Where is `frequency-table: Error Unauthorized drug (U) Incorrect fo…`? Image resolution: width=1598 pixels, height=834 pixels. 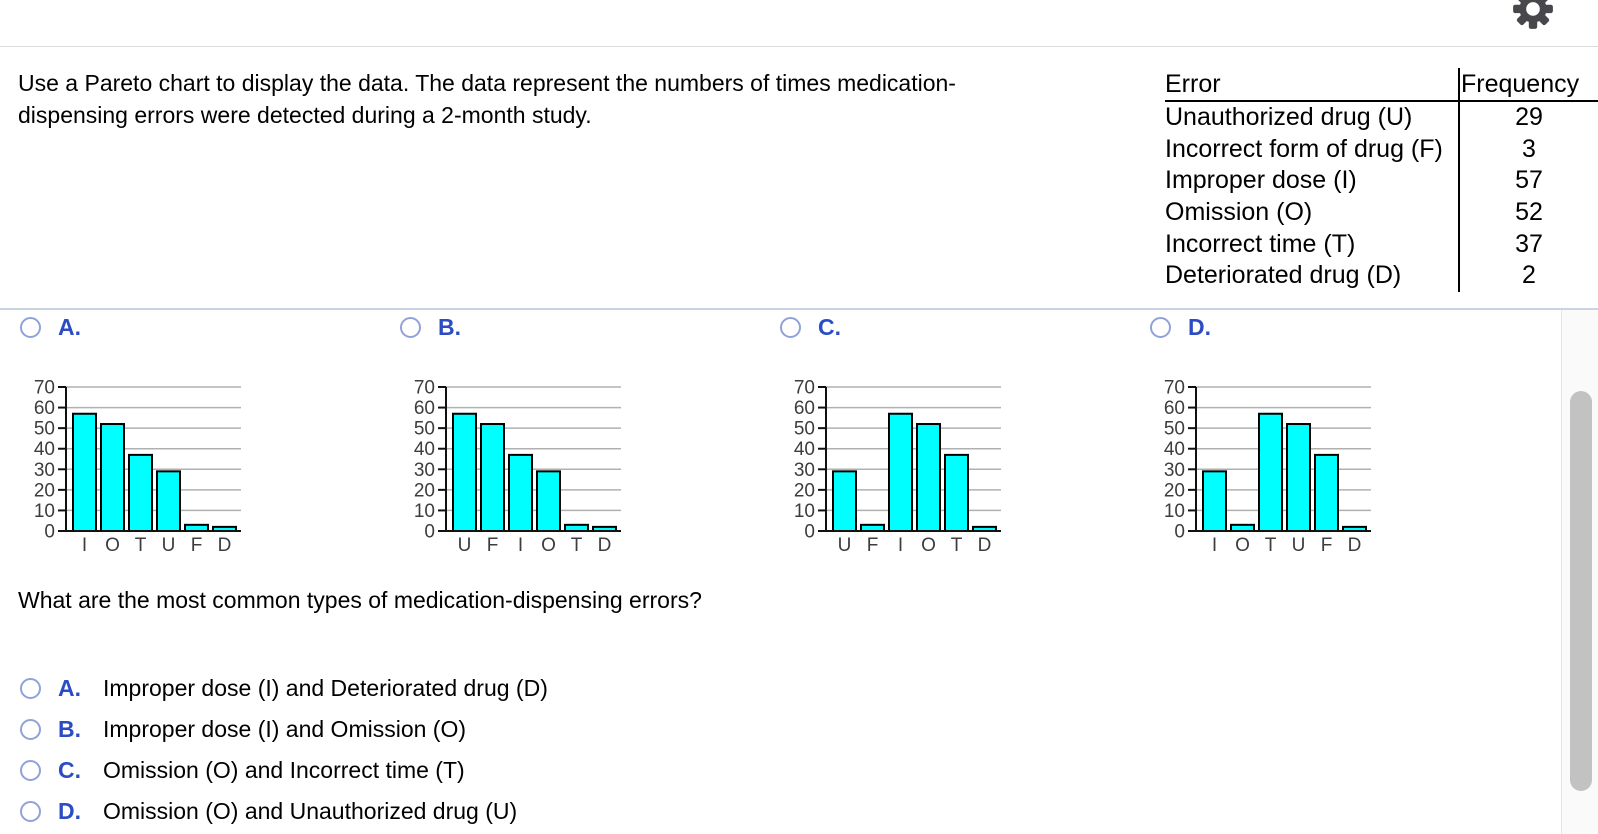 frequency-table: Error Unauthorized drug (U) Incorrect fo… is located at coordinates (1381, 180).